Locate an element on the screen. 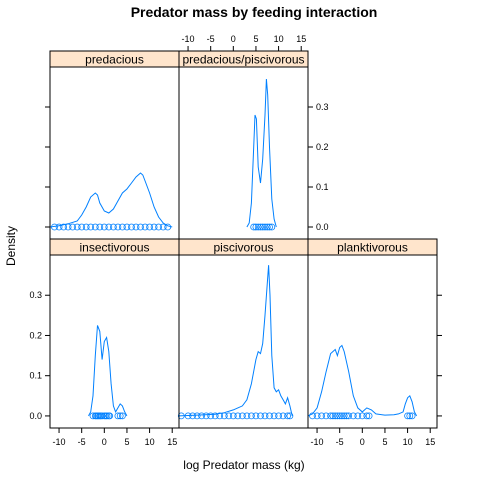 The height and width of the screenshot is (480, 480). x-tick-label-col1-0: 0 is located at coordinates (233, 39).